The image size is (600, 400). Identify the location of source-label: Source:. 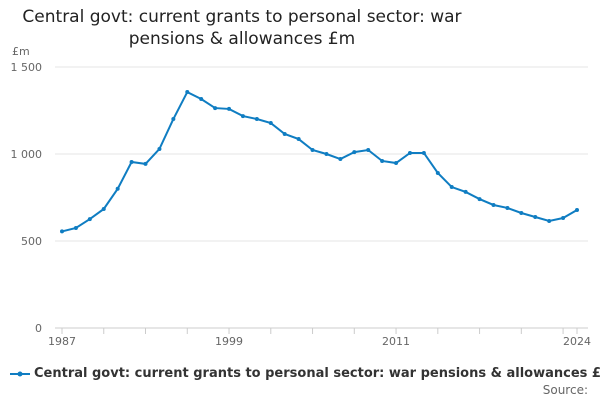
(565, 390).